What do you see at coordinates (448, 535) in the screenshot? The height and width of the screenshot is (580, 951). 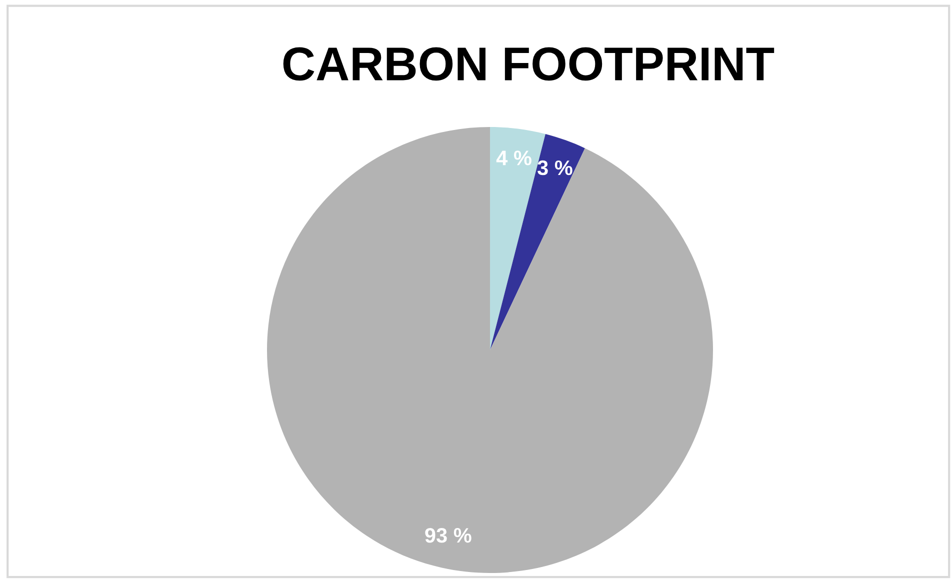 I see `data-label: 93 %` at bounding box center [448, 535].